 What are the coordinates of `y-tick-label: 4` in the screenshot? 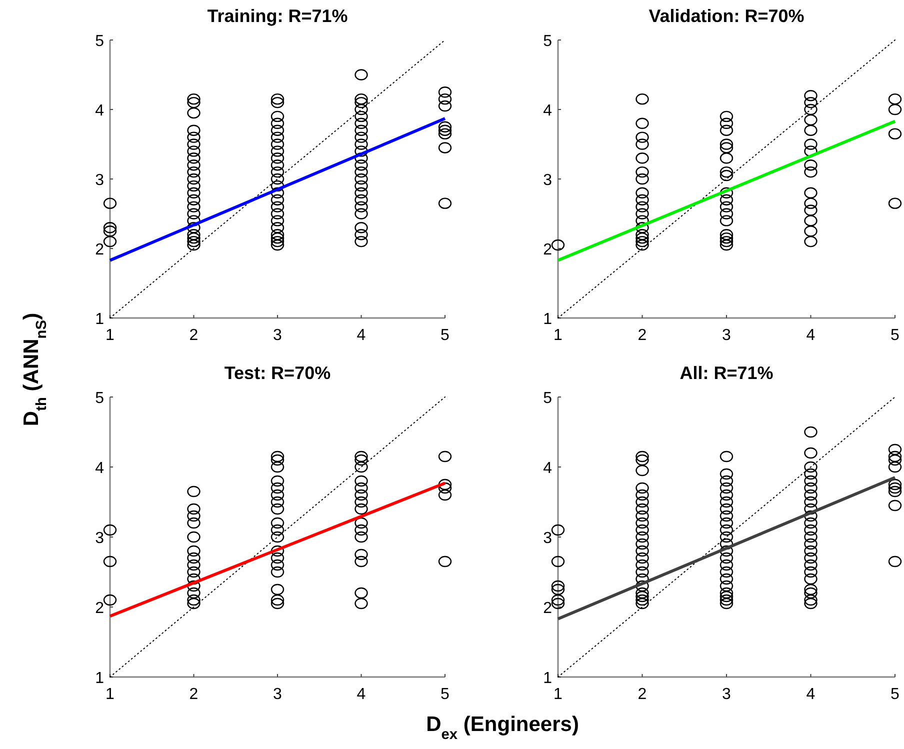 It's located at (99, 468).